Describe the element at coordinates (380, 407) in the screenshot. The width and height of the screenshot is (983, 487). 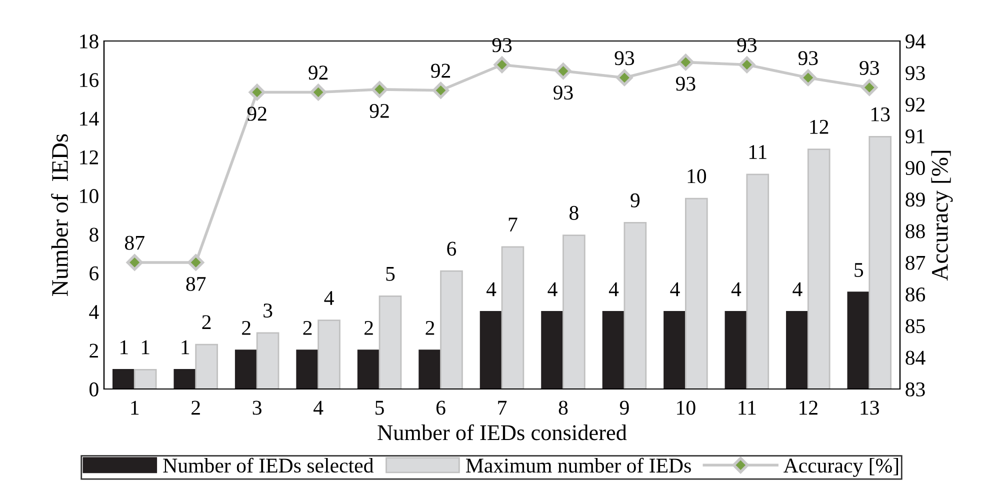
I see `x-tick-label: 5` at that location.